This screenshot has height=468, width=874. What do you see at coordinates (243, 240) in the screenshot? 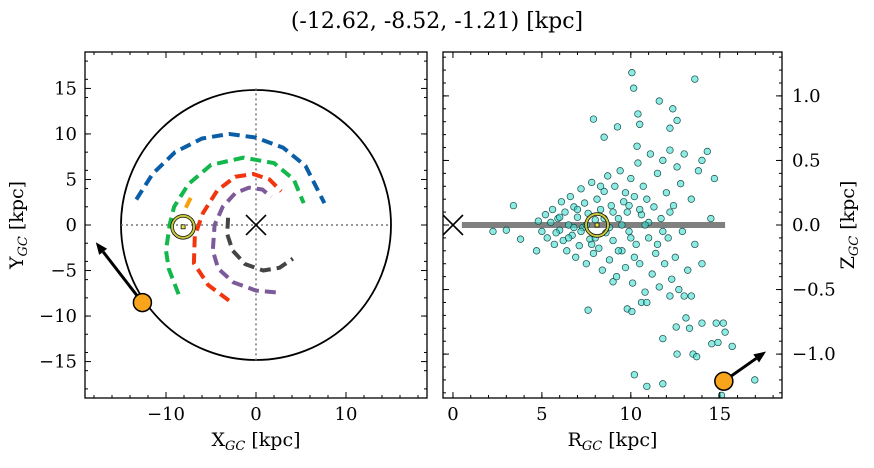
I see `orbit-path` at bounding box center [243, 240].